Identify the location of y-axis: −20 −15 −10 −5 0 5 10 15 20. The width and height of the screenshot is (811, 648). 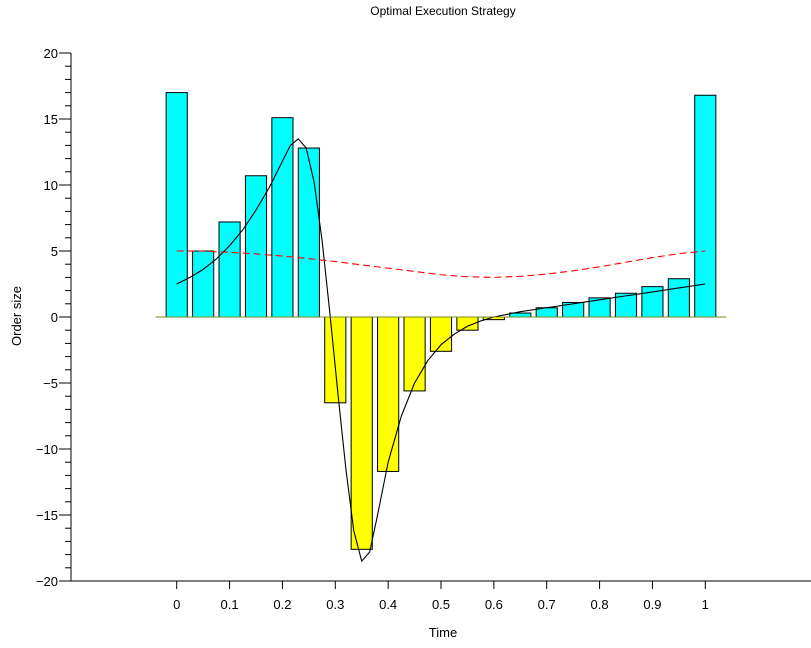
(53, 317).